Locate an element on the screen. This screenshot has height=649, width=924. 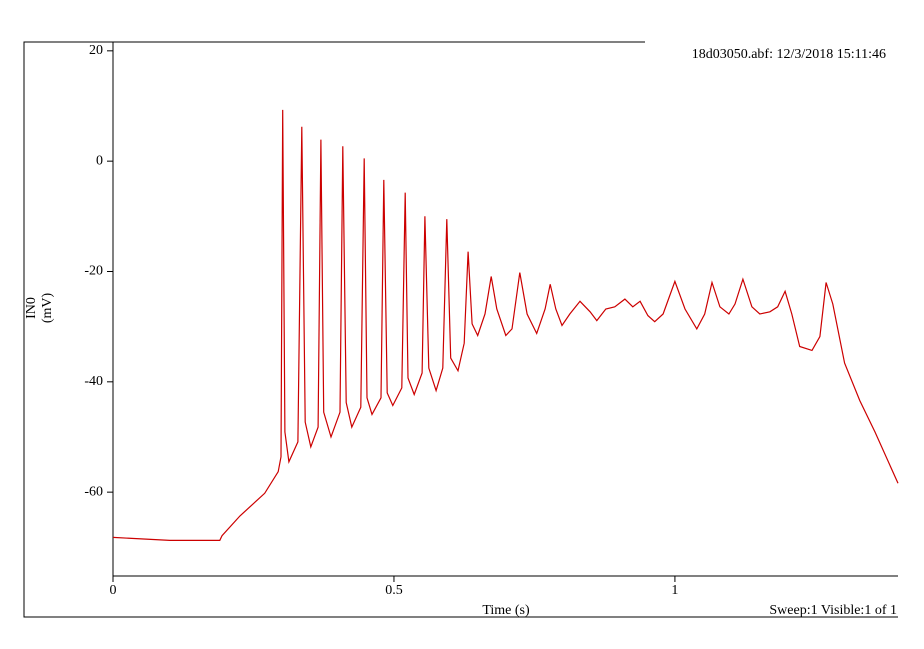
x-tick-label: 0.5 is located at coordinates (394, 590).